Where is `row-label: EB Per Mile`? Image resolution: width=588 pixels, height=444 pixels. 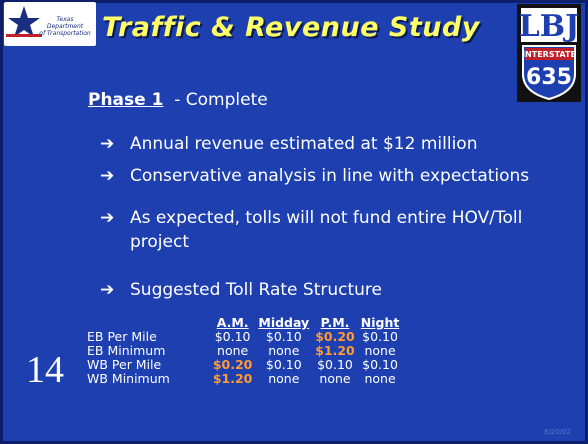
row-label: EB Per Mile is located at coordinates (122, 336).